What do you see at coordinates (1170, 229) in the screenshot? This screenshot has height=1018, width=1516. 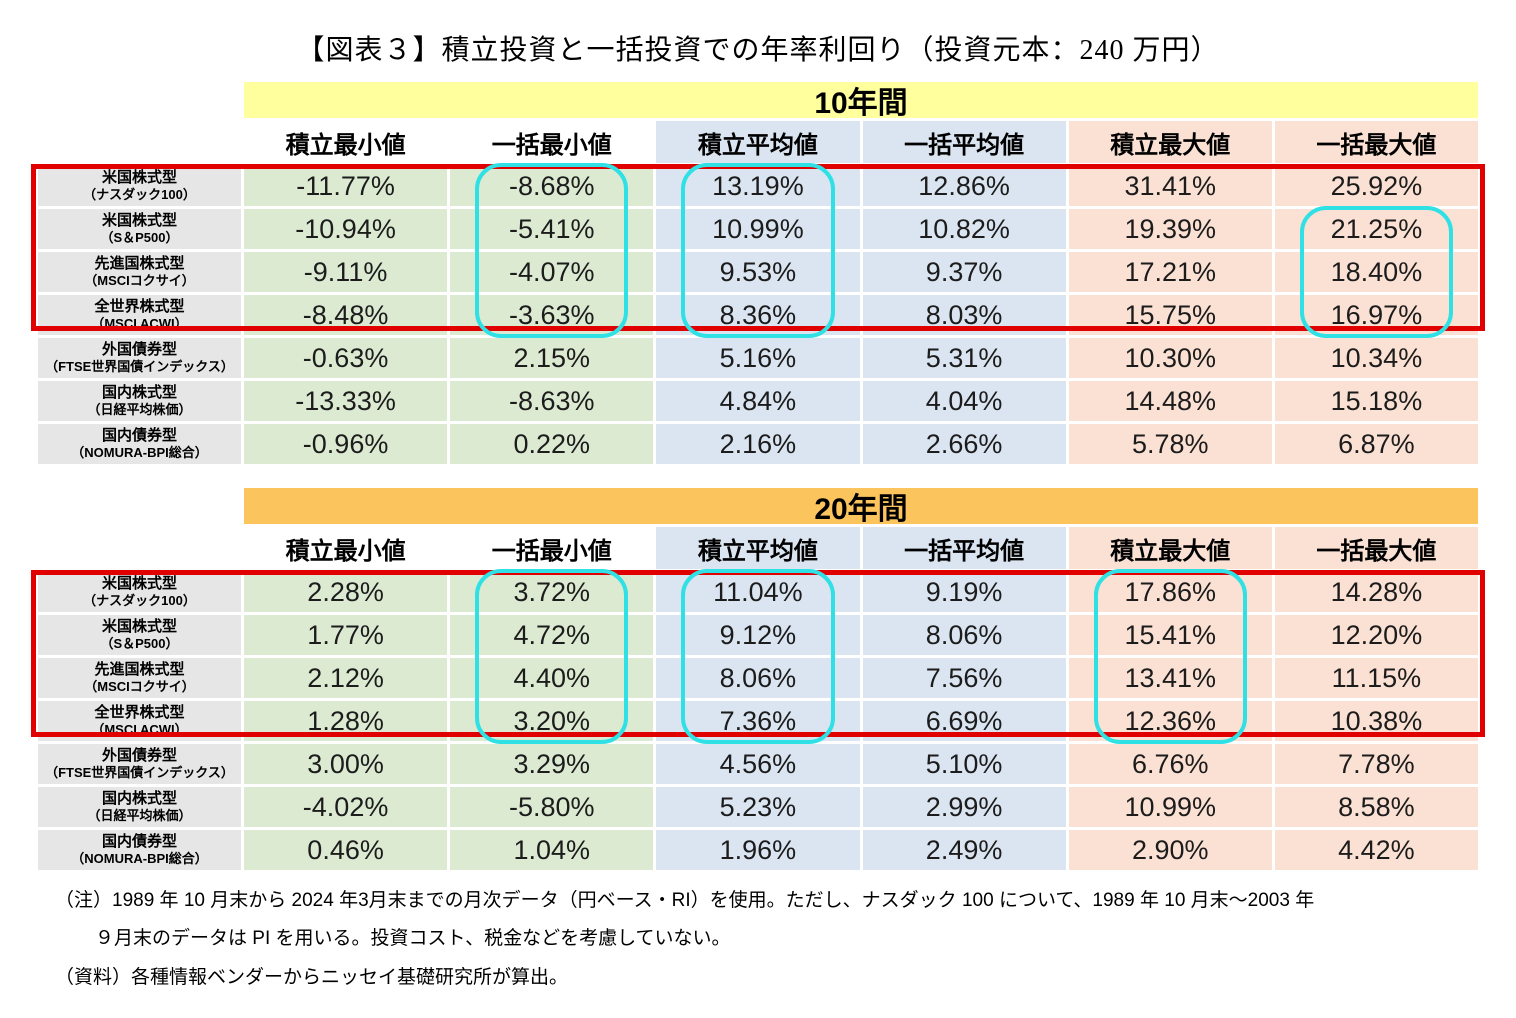 I see `value-cell: 19.39%` at bounding box center [1170, 229].